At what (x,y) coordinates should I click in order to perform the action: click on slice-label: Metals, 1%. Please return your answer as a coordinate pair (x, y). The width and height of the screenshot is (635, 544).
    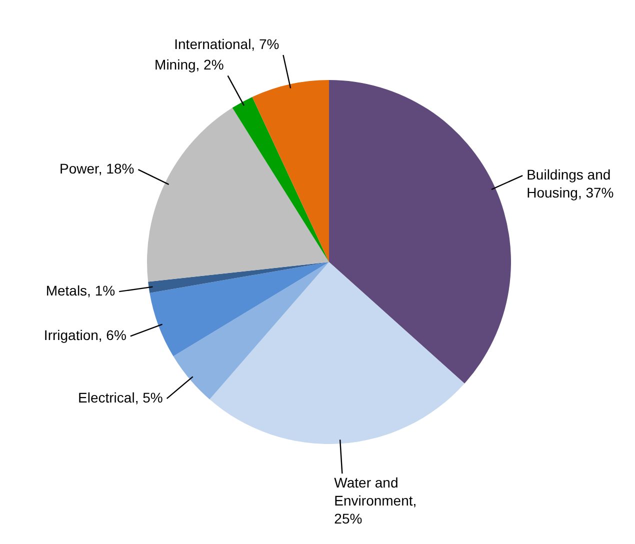
    Looking at the image, I should click on (81, 290).